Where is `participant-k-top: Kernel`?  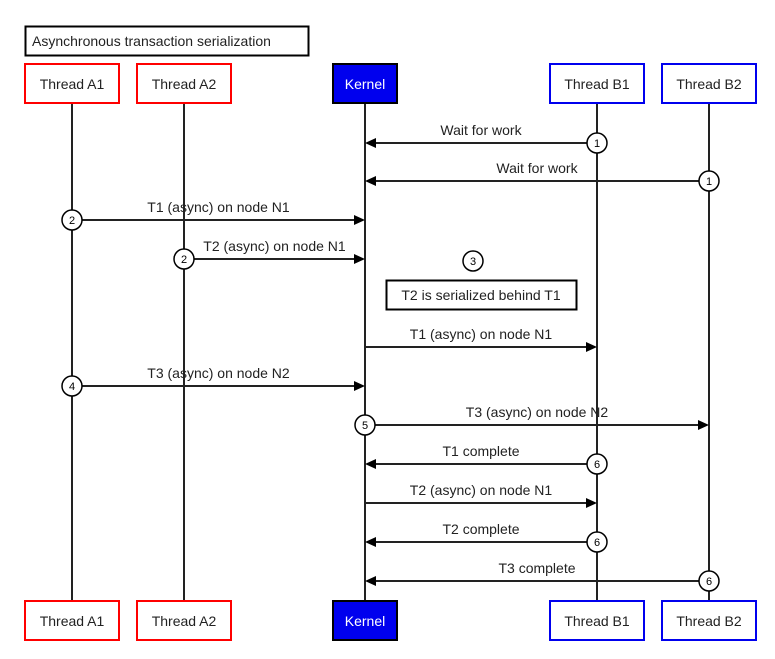
participant-k-top: Kernel is located at coordinates (365, 83).